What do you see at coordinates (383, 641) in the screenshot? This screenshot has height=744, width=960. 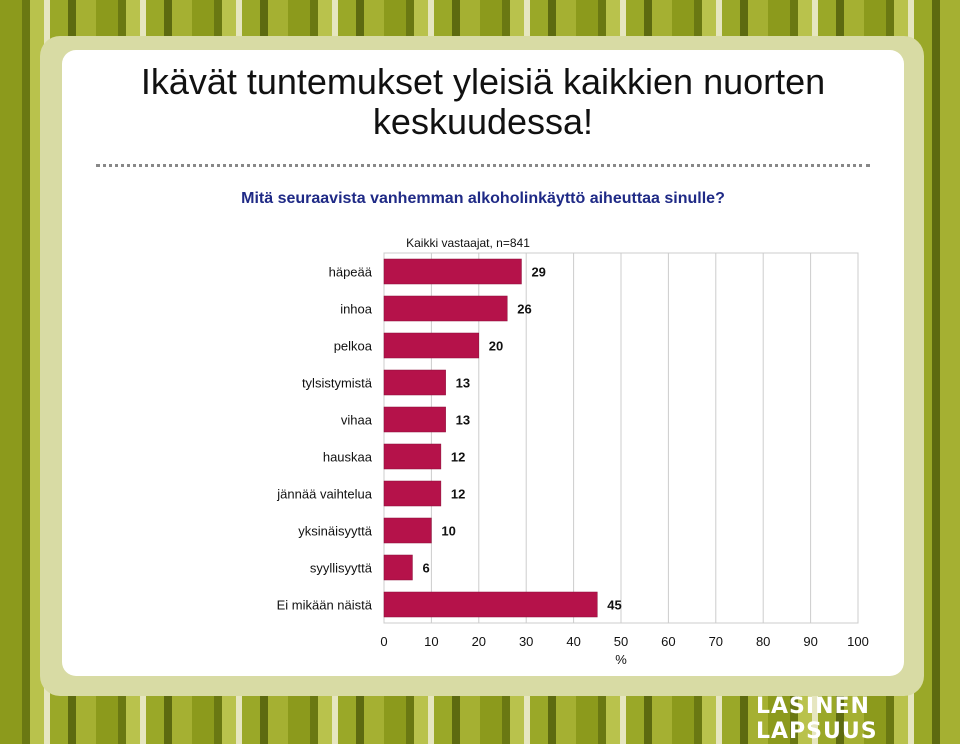 I see `x-tick-label: 0` at bounding box center [383, 641].